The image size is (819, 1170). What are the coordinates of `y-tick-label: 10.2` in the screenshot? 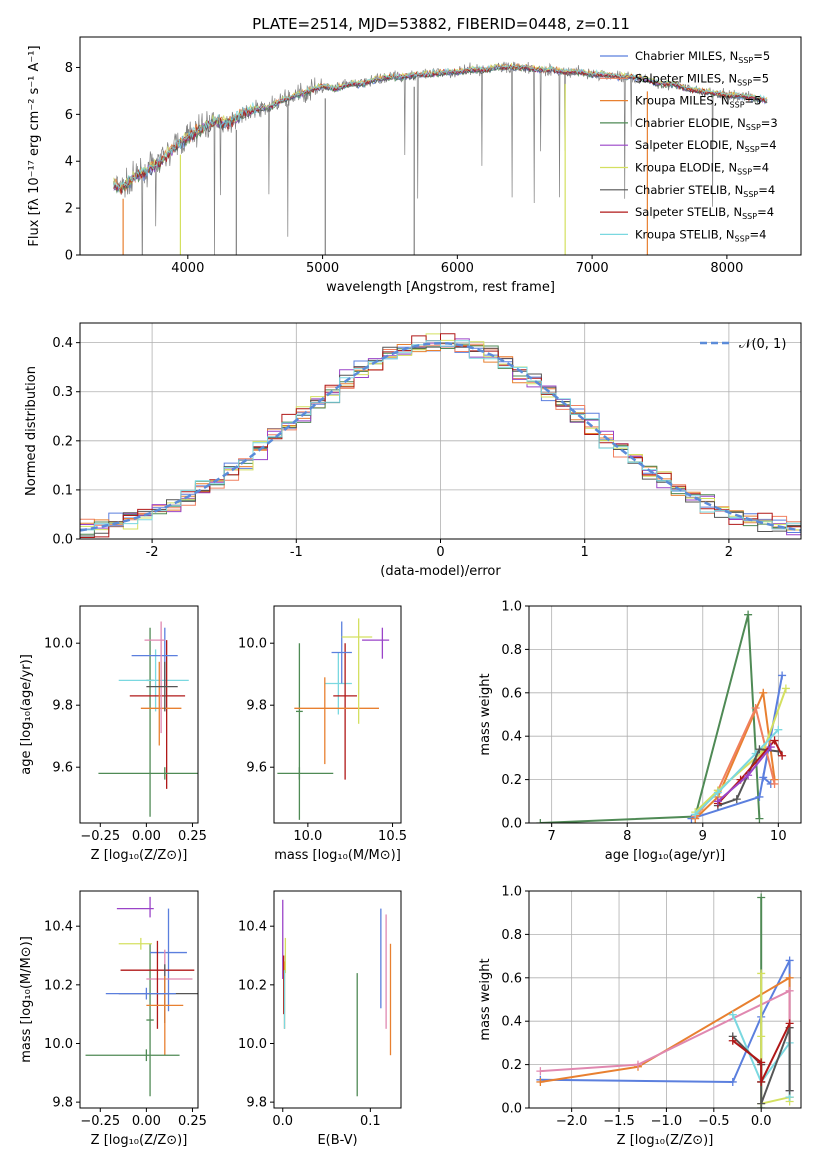 It's located at (58, 985).